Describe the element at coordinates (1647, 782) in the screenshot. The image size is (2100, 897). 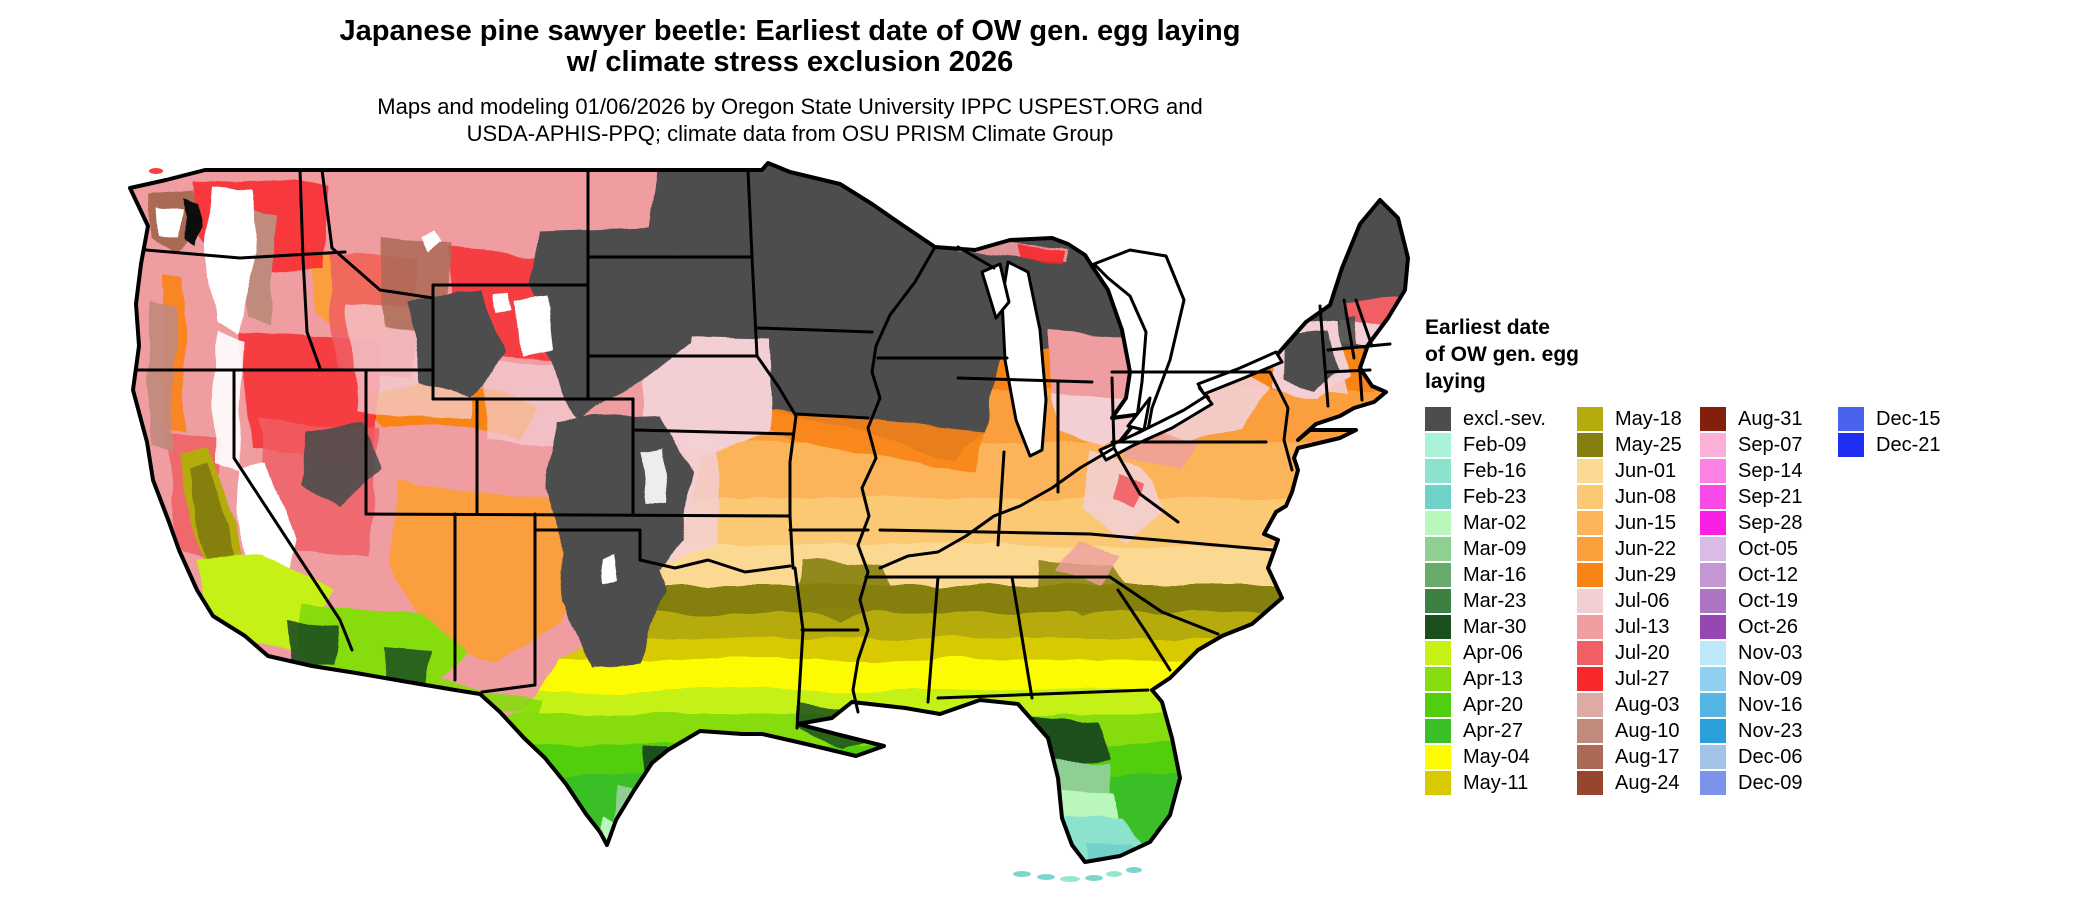
I see `legend-label: Aug-24` at that location.